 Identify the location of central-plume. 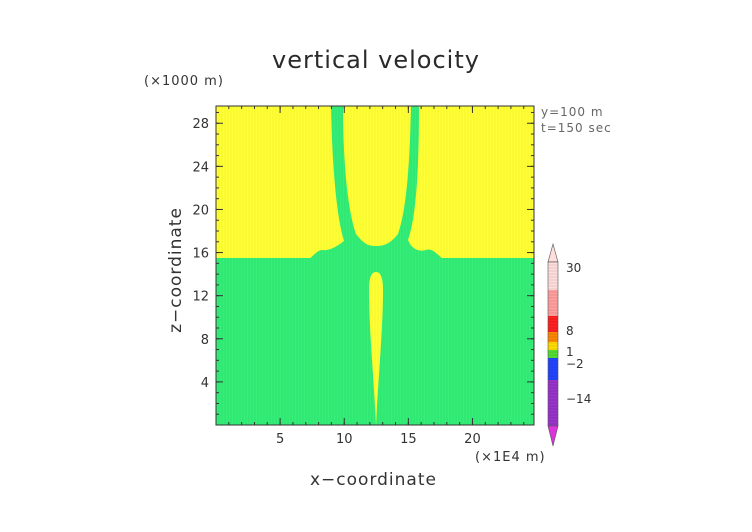
(376, 348).